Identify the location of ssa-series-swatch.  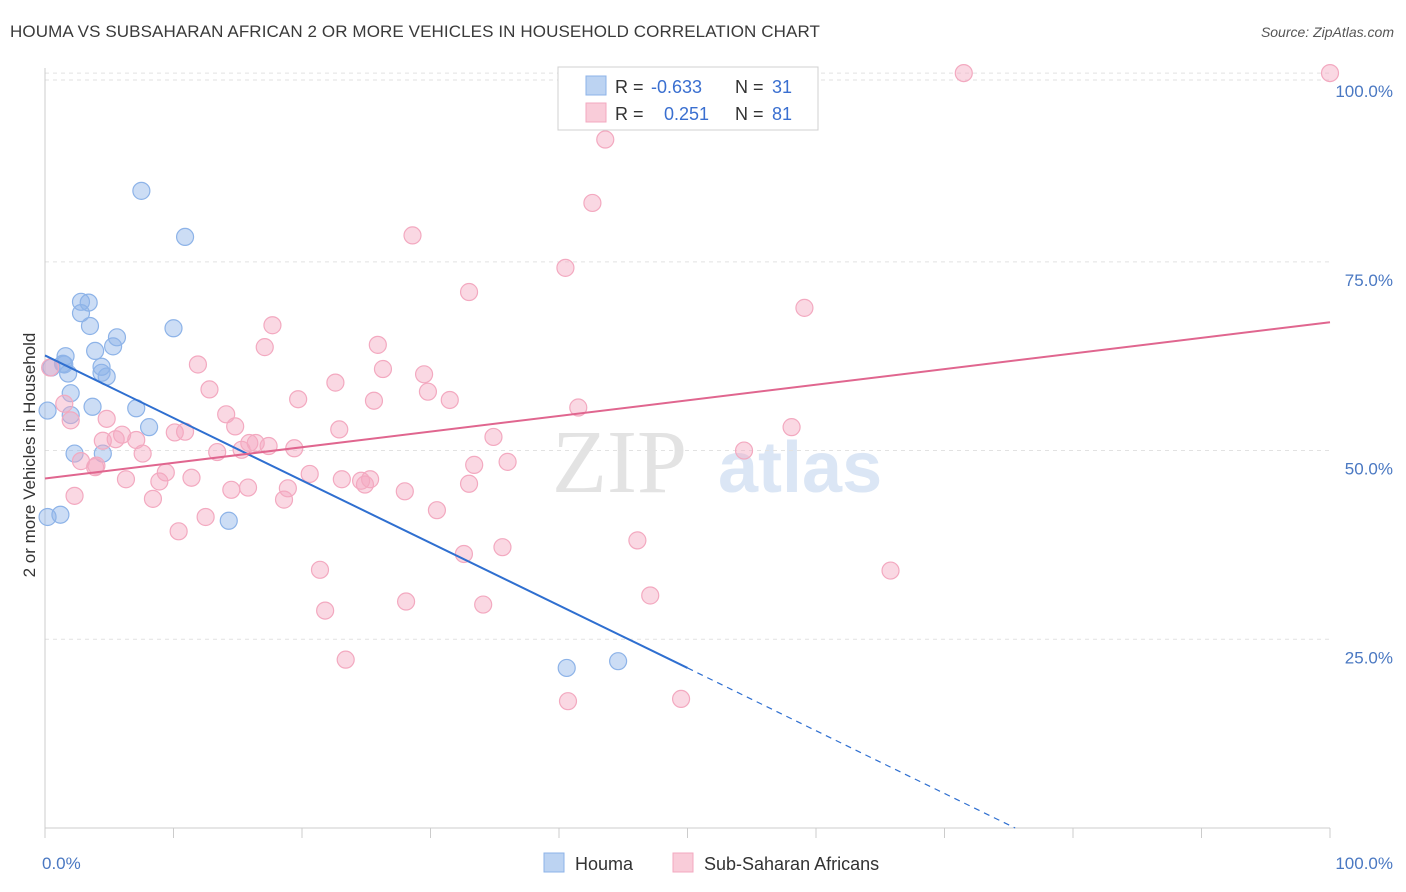
(683, 862).